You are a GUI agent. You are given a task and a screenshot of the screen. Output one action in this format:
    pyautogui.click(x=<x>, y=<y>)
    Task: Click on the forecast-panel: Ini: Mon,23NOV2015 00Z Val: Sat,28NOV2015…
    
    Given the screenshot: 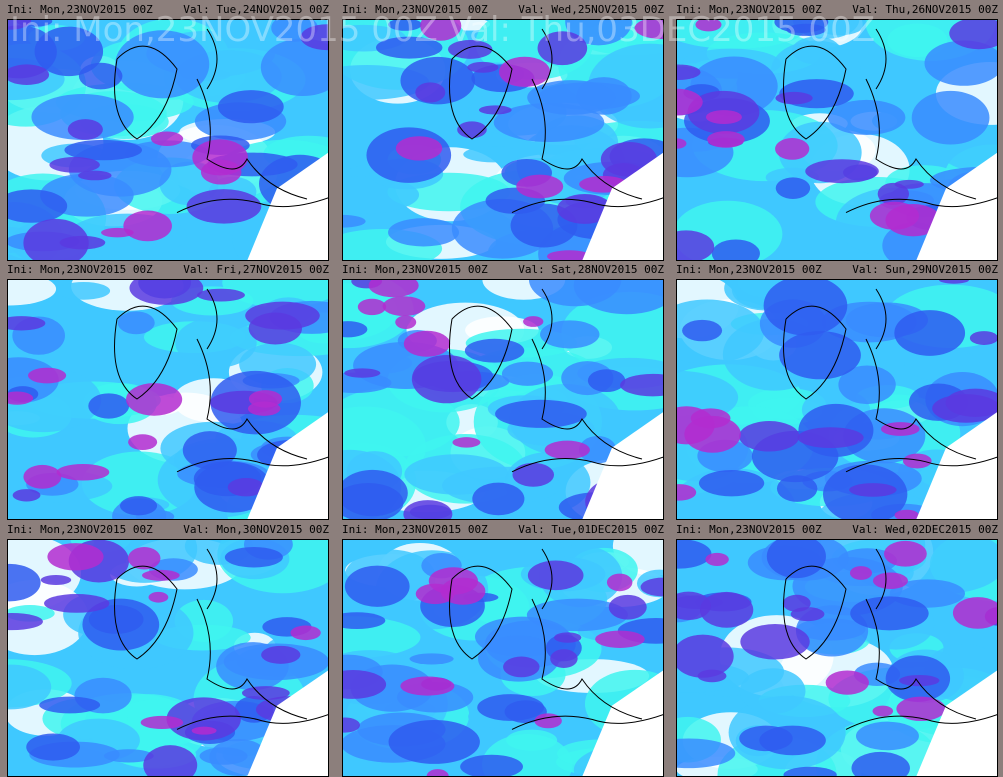 What is the action you would take?
    pyautogui.click(x=503, y=391)
    